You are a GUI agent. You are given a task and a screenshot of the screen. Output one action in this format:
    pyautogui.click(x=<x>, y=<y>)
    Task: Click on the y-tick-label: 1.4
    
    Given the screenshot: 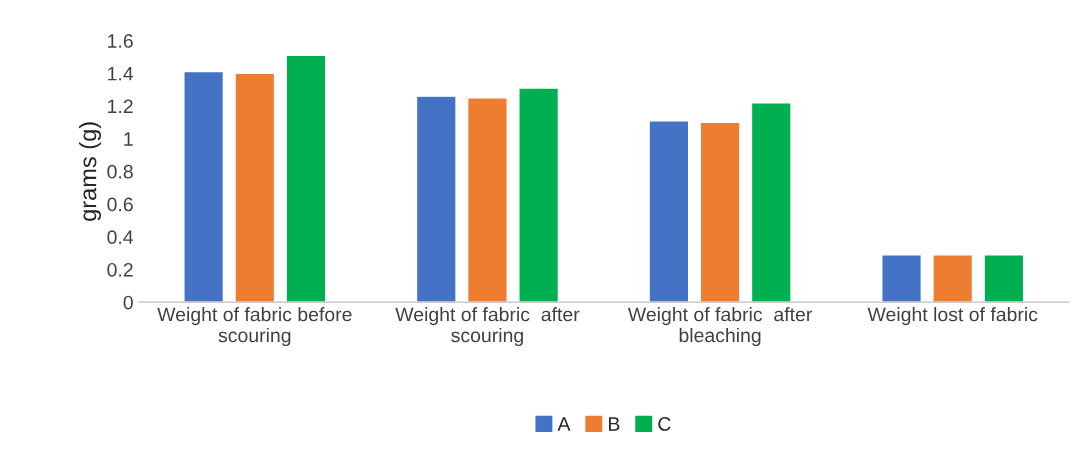 What is the action you would take?
    pyautogui.click(x=121, y=73)
    